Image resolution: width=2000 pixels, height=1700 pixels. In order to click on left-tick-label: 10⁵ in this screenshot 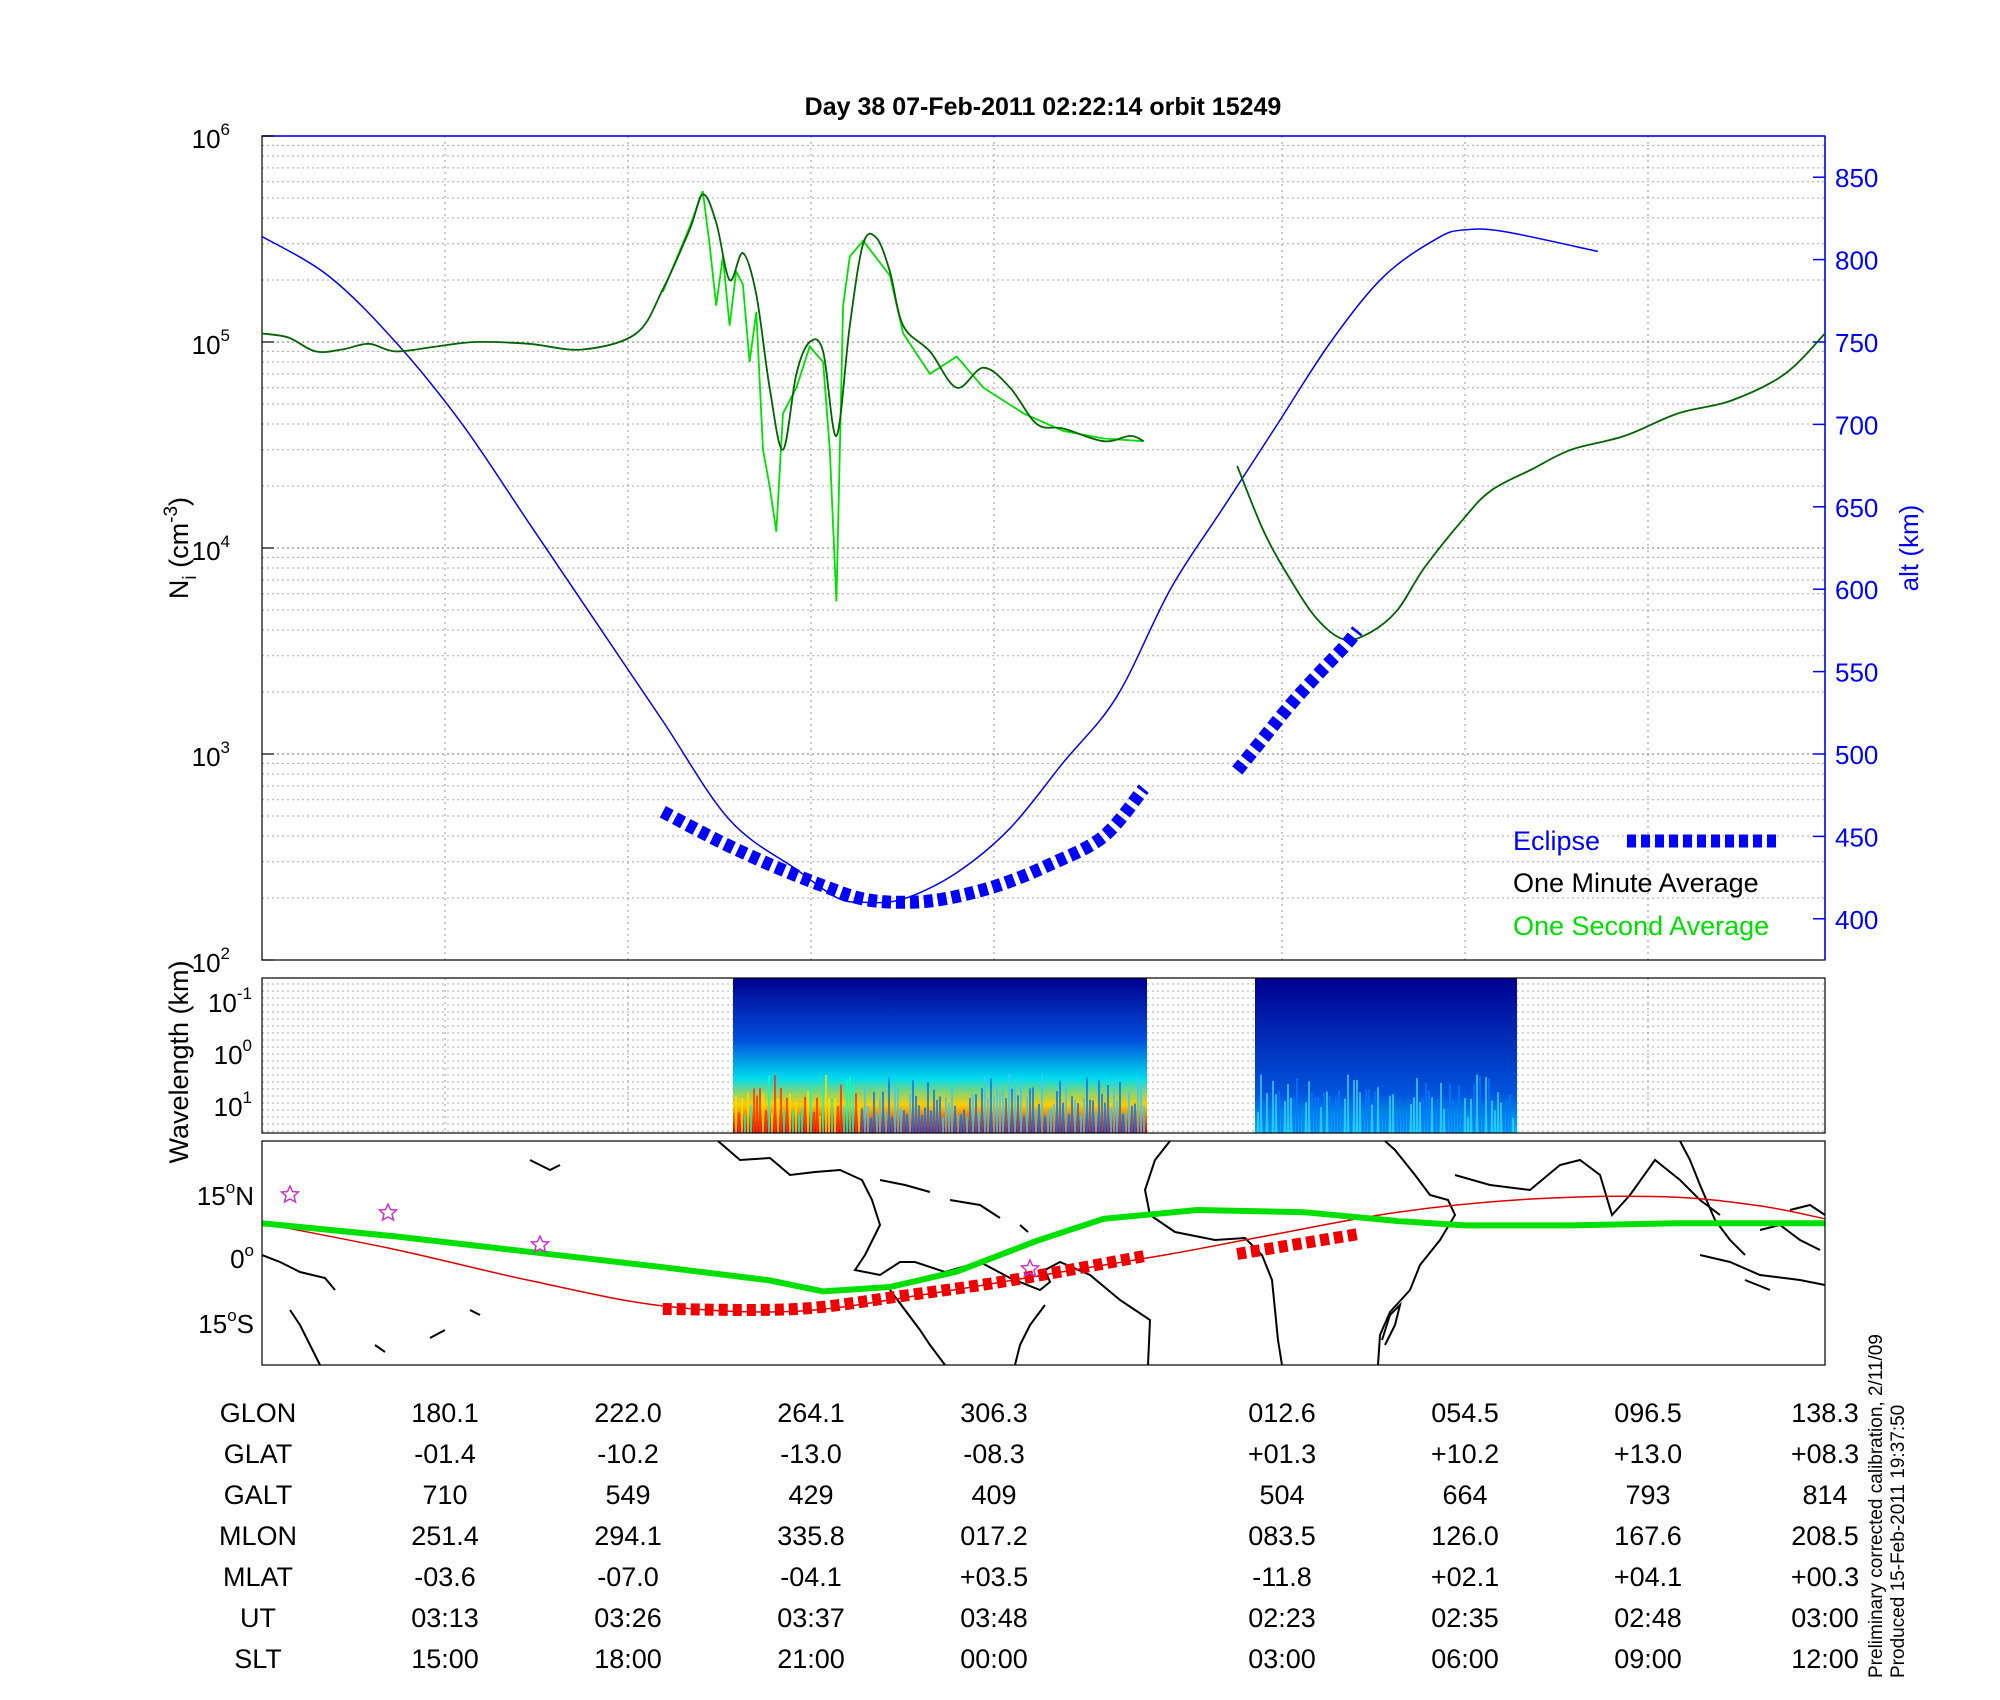, I will do `click(211, 343)`.